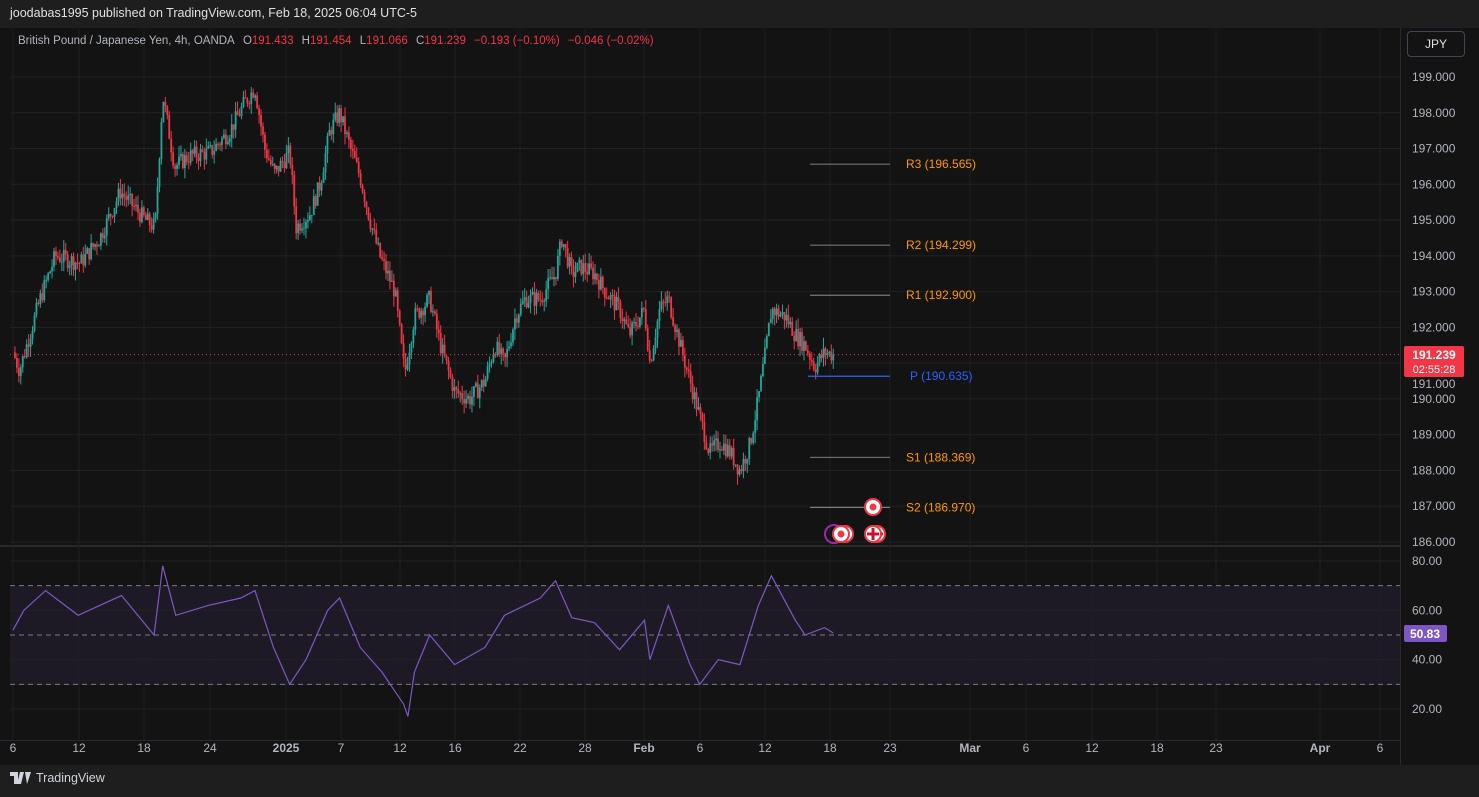  What do you see at coordinates (330, 41) in the screenshot?
I see `high-value: 191.454` at bounding box center [330, 41].